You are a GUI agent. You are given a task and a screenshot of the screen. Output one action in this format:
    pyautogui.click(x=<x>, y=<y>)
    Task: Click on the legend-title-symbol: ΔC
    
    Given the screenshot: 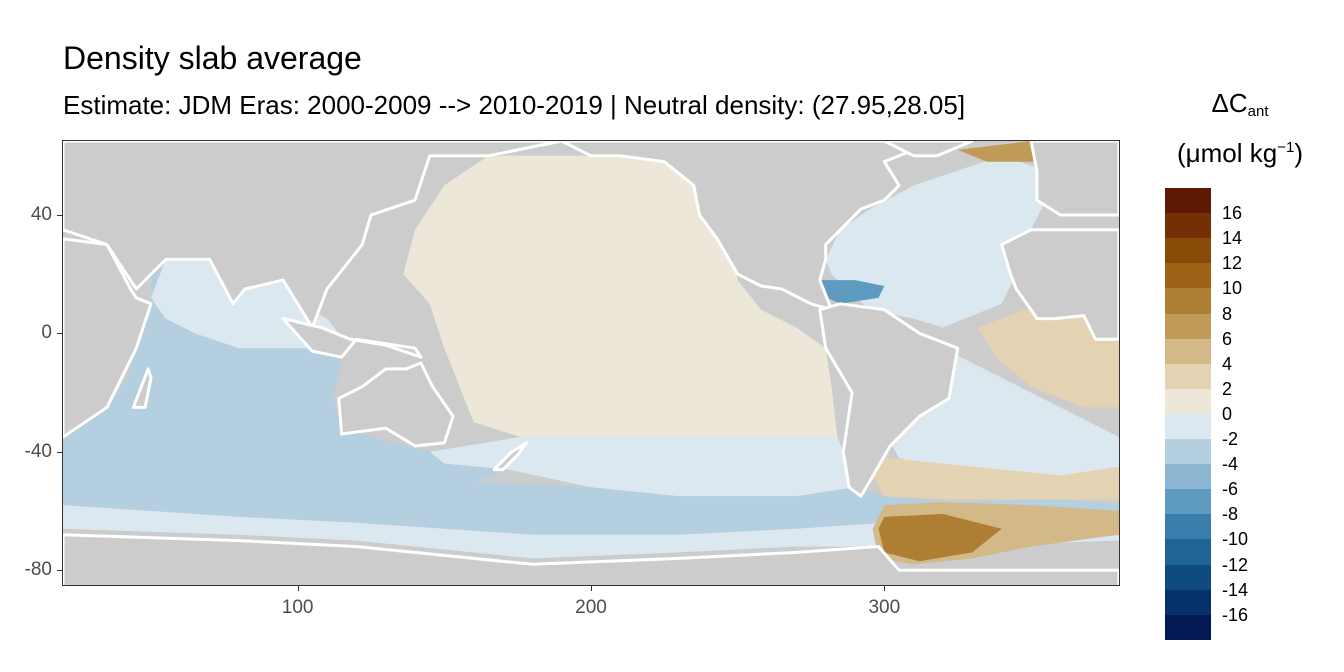 What is the action you would take?
    pyautogui.click(x=1229, y=103)
    